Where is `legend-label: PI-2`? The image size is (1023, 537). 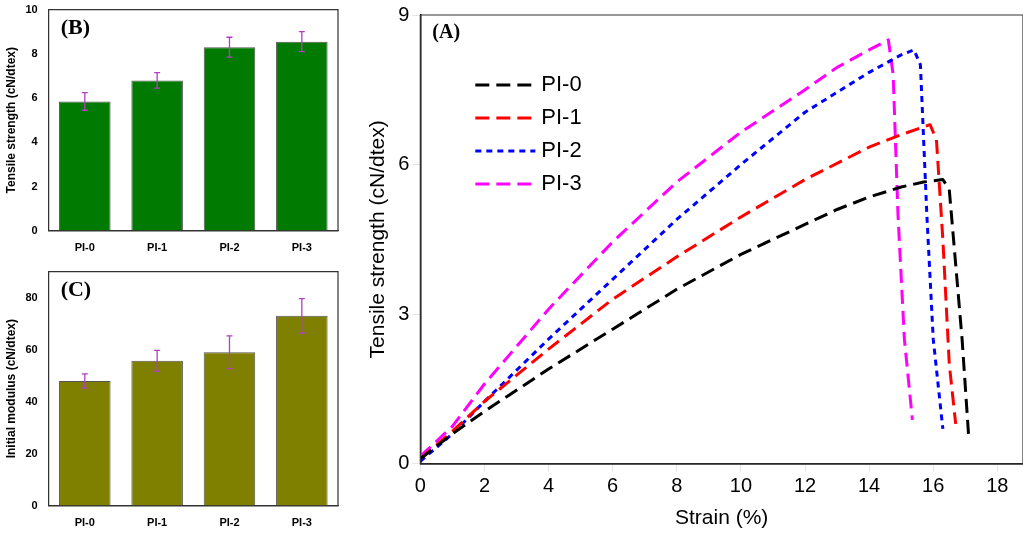
legend-label: PI-2 is located at coordinates (561, 150).